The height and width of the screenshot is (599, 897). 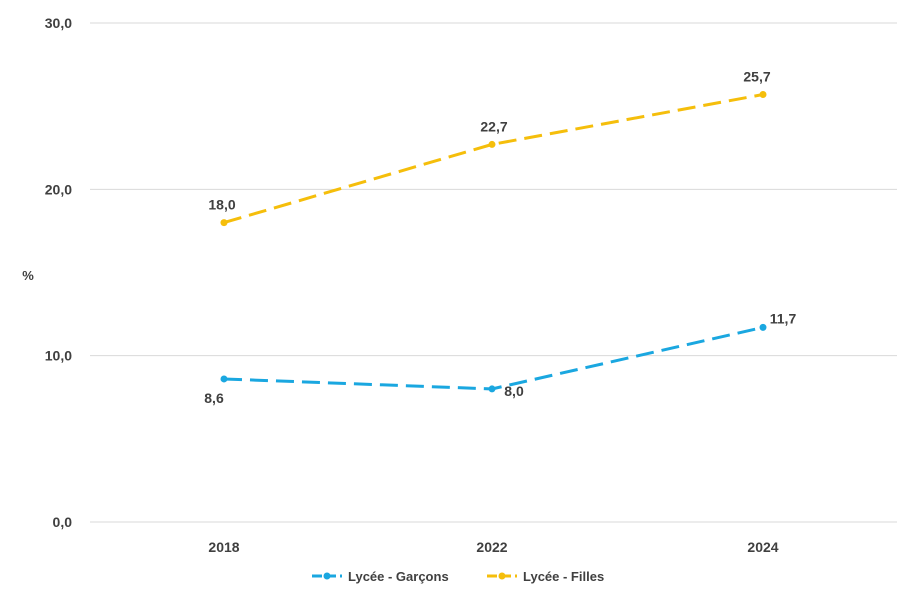 I want to click on legend-label: Lycée - Garçons, so click(x=398, y=576).